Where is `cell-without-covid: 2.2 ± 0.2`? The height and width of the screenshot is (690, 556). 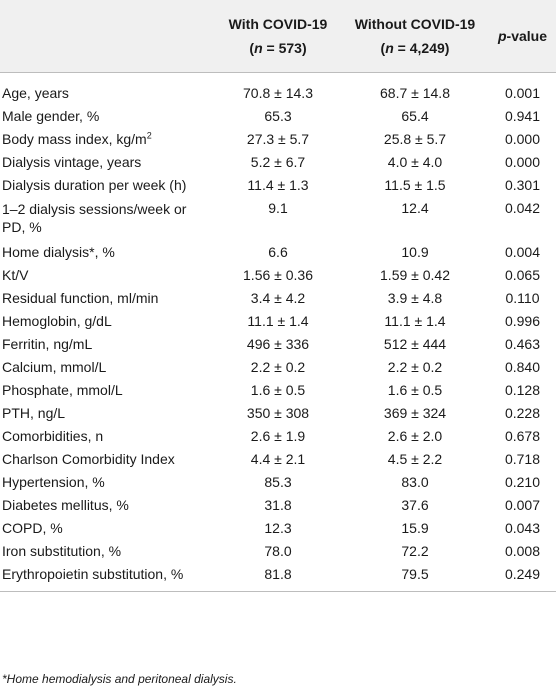
cell-without-covid: 2.2 ± 0.2 is located at coordinates (415, 366).